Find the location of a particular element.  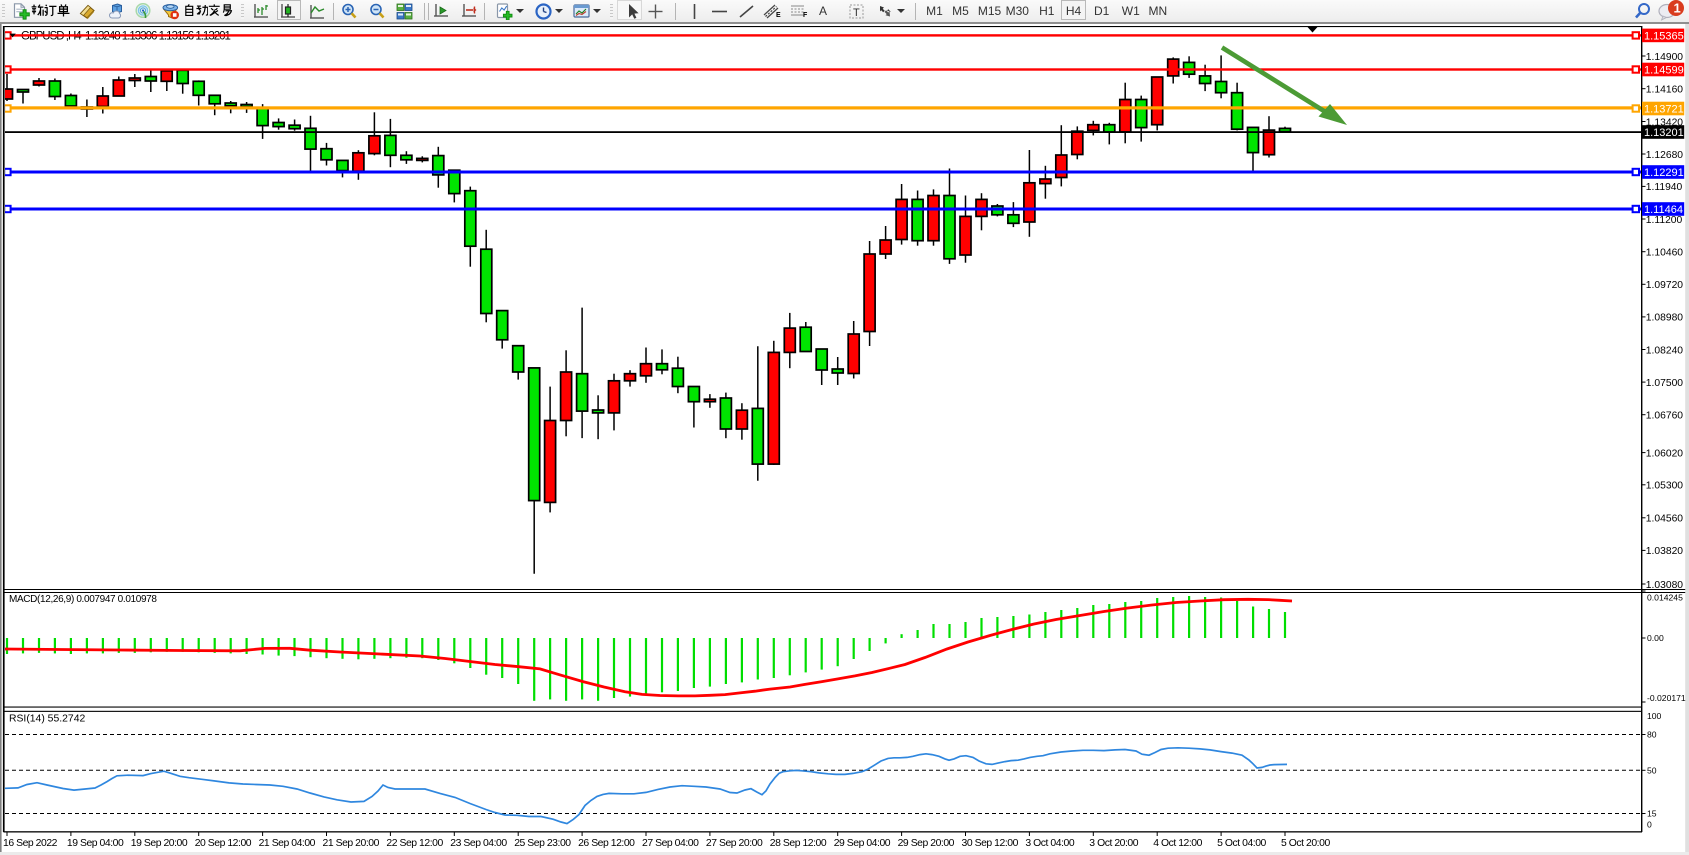

svg-text: 27 Sep 04:00 is located at coordinates (670, 843).